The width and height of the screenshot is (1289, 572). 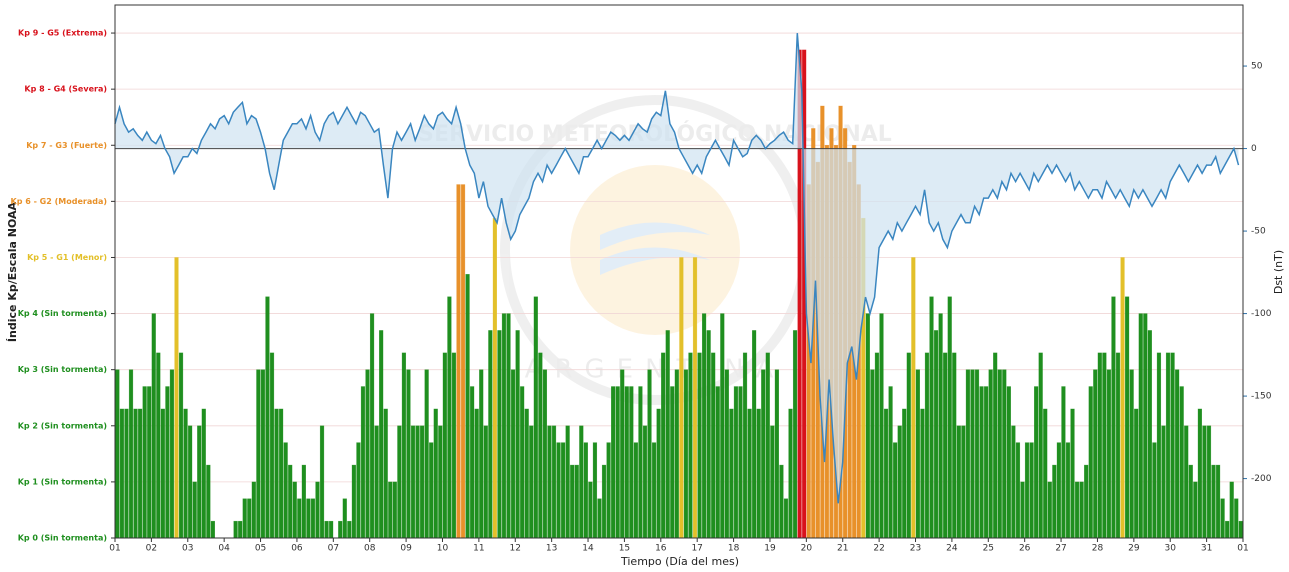 I want to click on x-tick-label: 30, so click(x=1170, y=549).